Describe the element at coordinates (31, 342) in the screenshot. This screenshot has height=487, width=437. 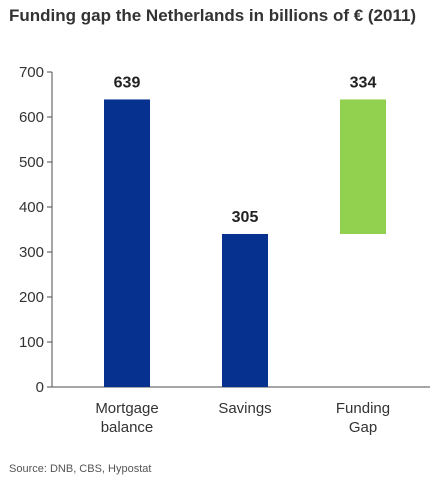
I see `y-tick-label: 100` at that location.